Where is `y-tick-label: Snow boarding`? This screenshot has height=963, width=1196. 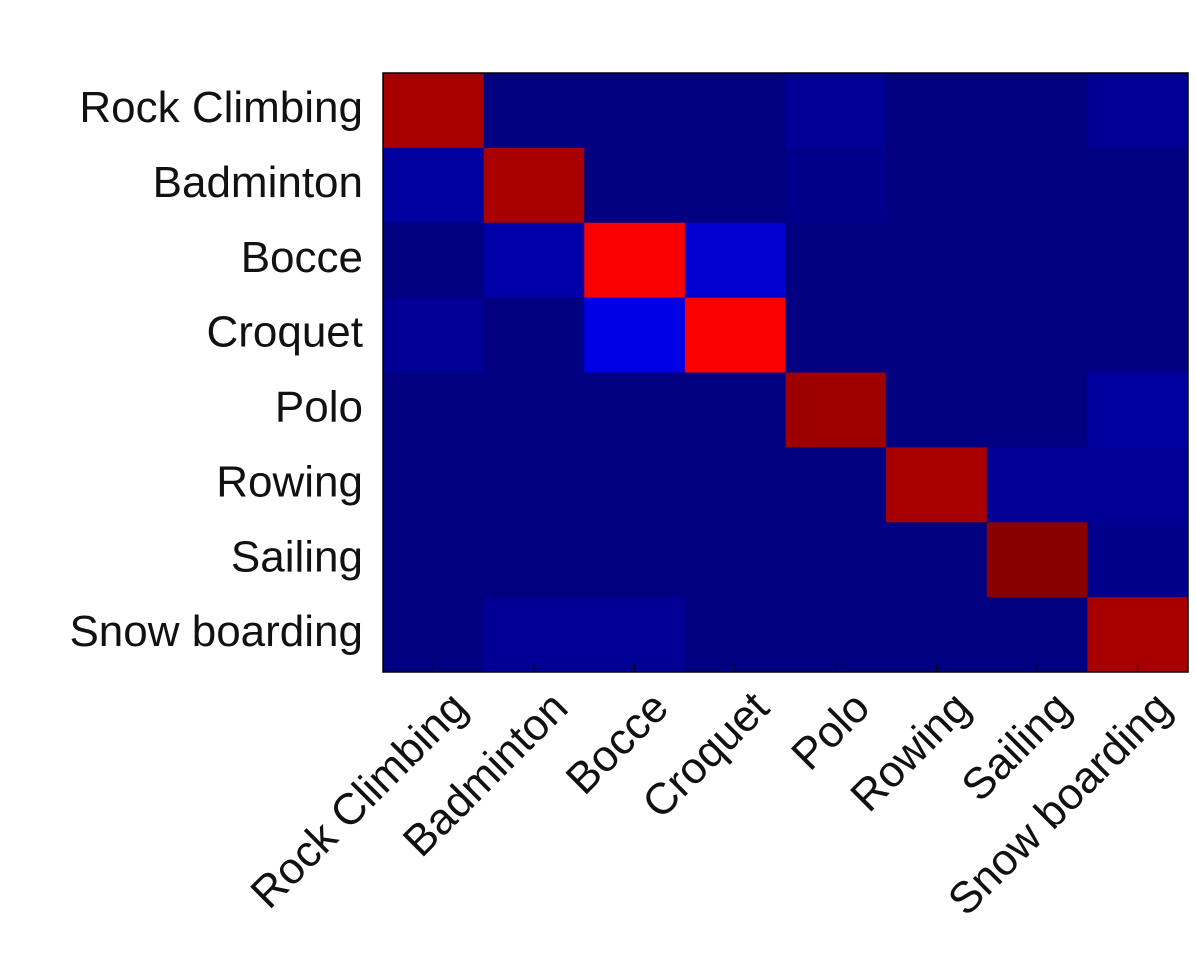 y-tick-label: Snow boarding is located at coordinates (216, 631).